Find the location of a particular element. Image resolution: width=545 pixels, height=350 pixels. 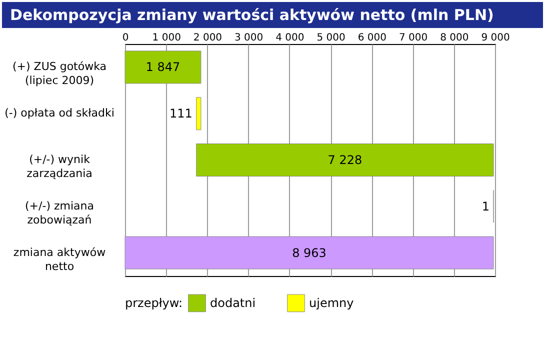

x-tick-label: 5 000 is located at coordinates (331, 38).